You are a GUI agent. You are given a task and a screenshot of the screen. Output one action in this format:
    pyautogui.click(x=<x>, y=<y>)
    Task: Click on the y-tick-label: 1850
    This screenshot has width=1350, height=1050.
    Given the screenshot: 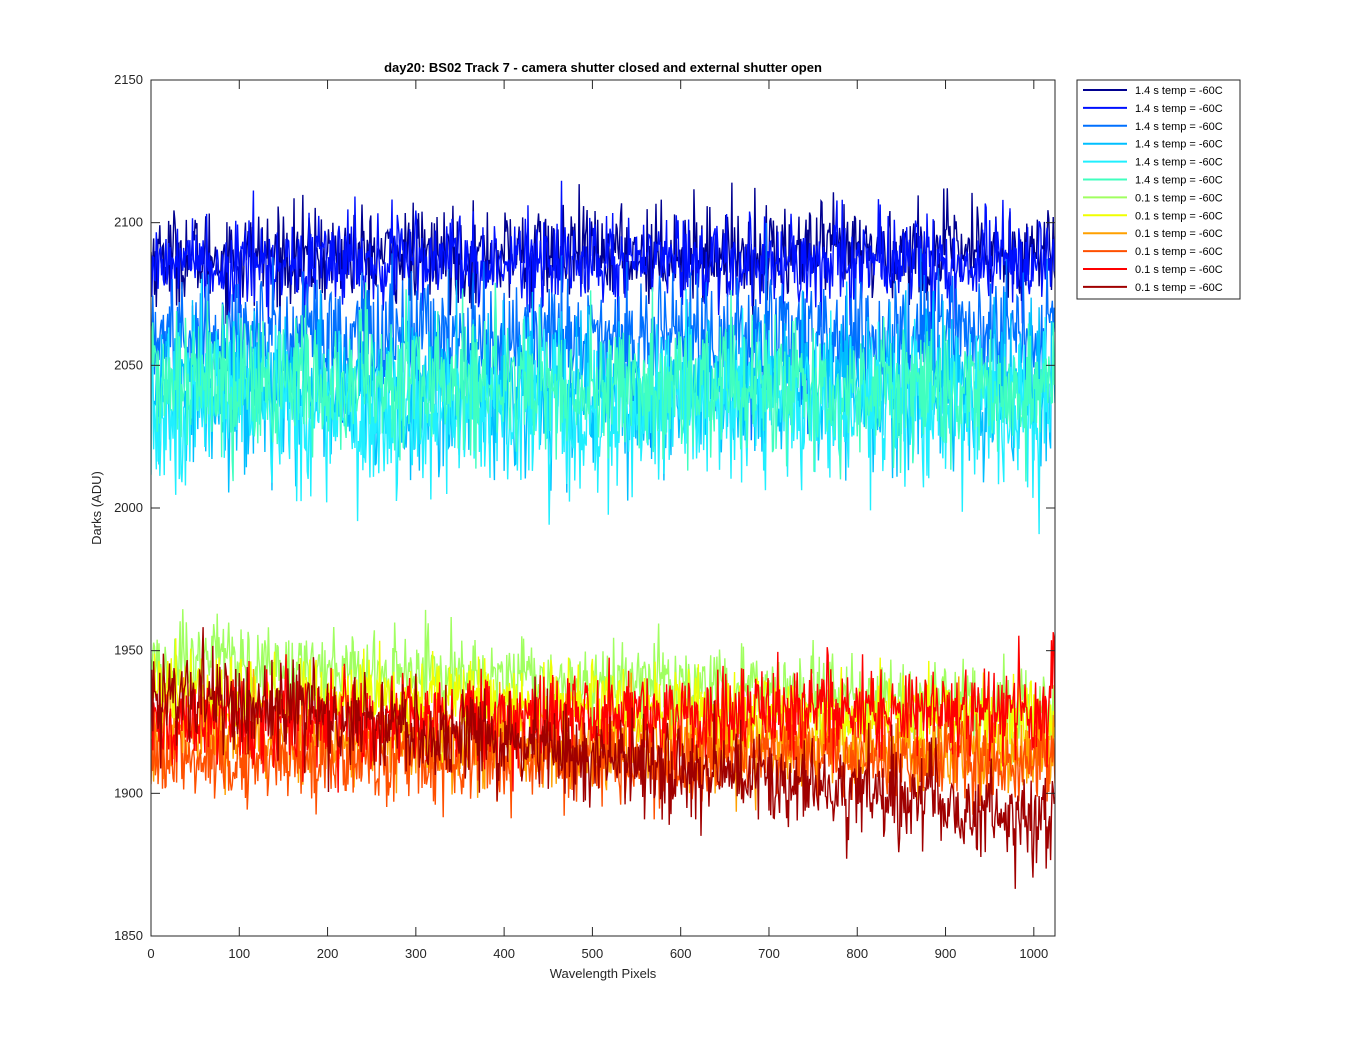 What is the action you would take?
    pyautogui.click(x=128, y=935)
    